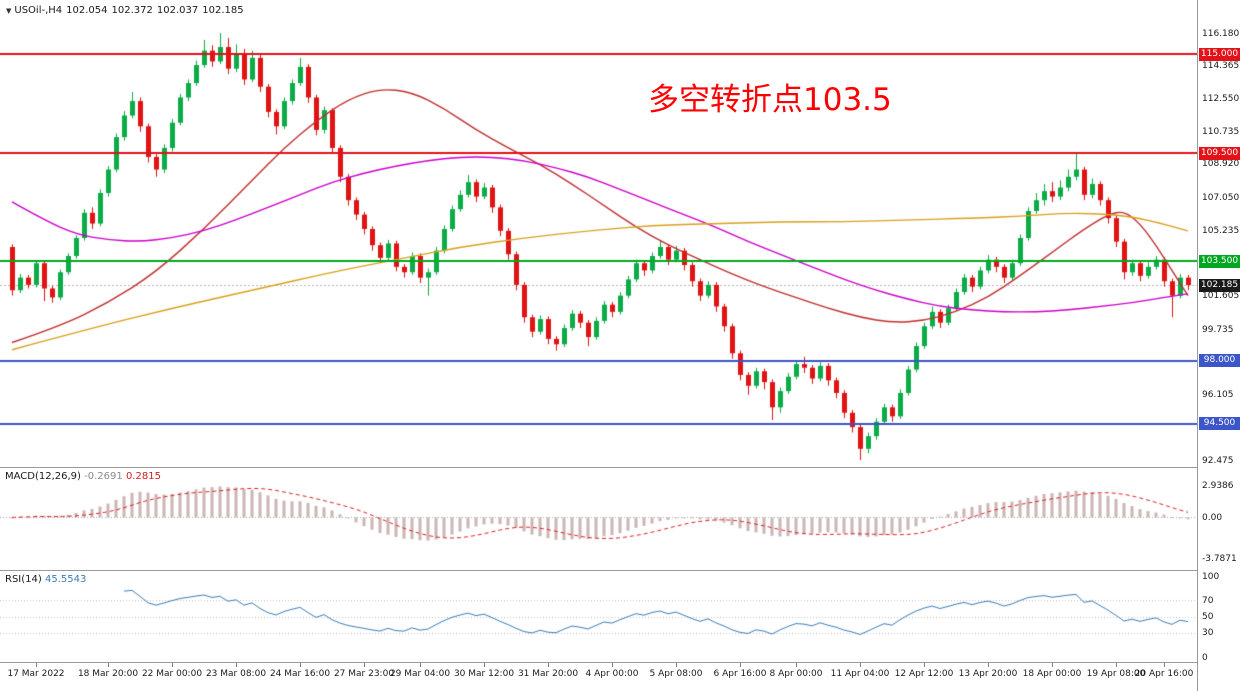 The image size is (1240, 691). What do you see at coordinates (1208, 617) in the screenshot?
I see `rsi-tick-label: 50` at bounding box center [1208, 617].